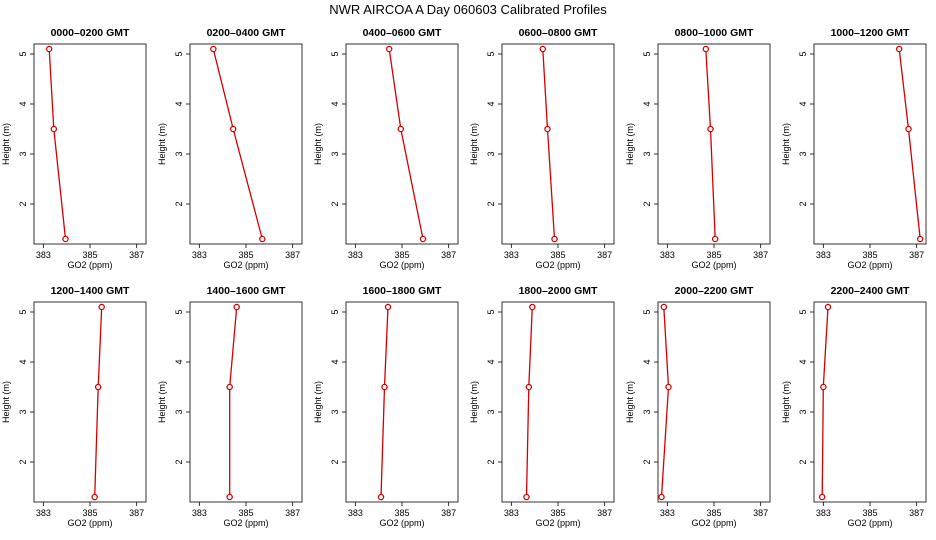 The image size is (936, 540). What do you see at coordinates (90, 291) in the screenshot?
I see `panel-title: 1200–1400 GMT` at bounding box center [90, 291].